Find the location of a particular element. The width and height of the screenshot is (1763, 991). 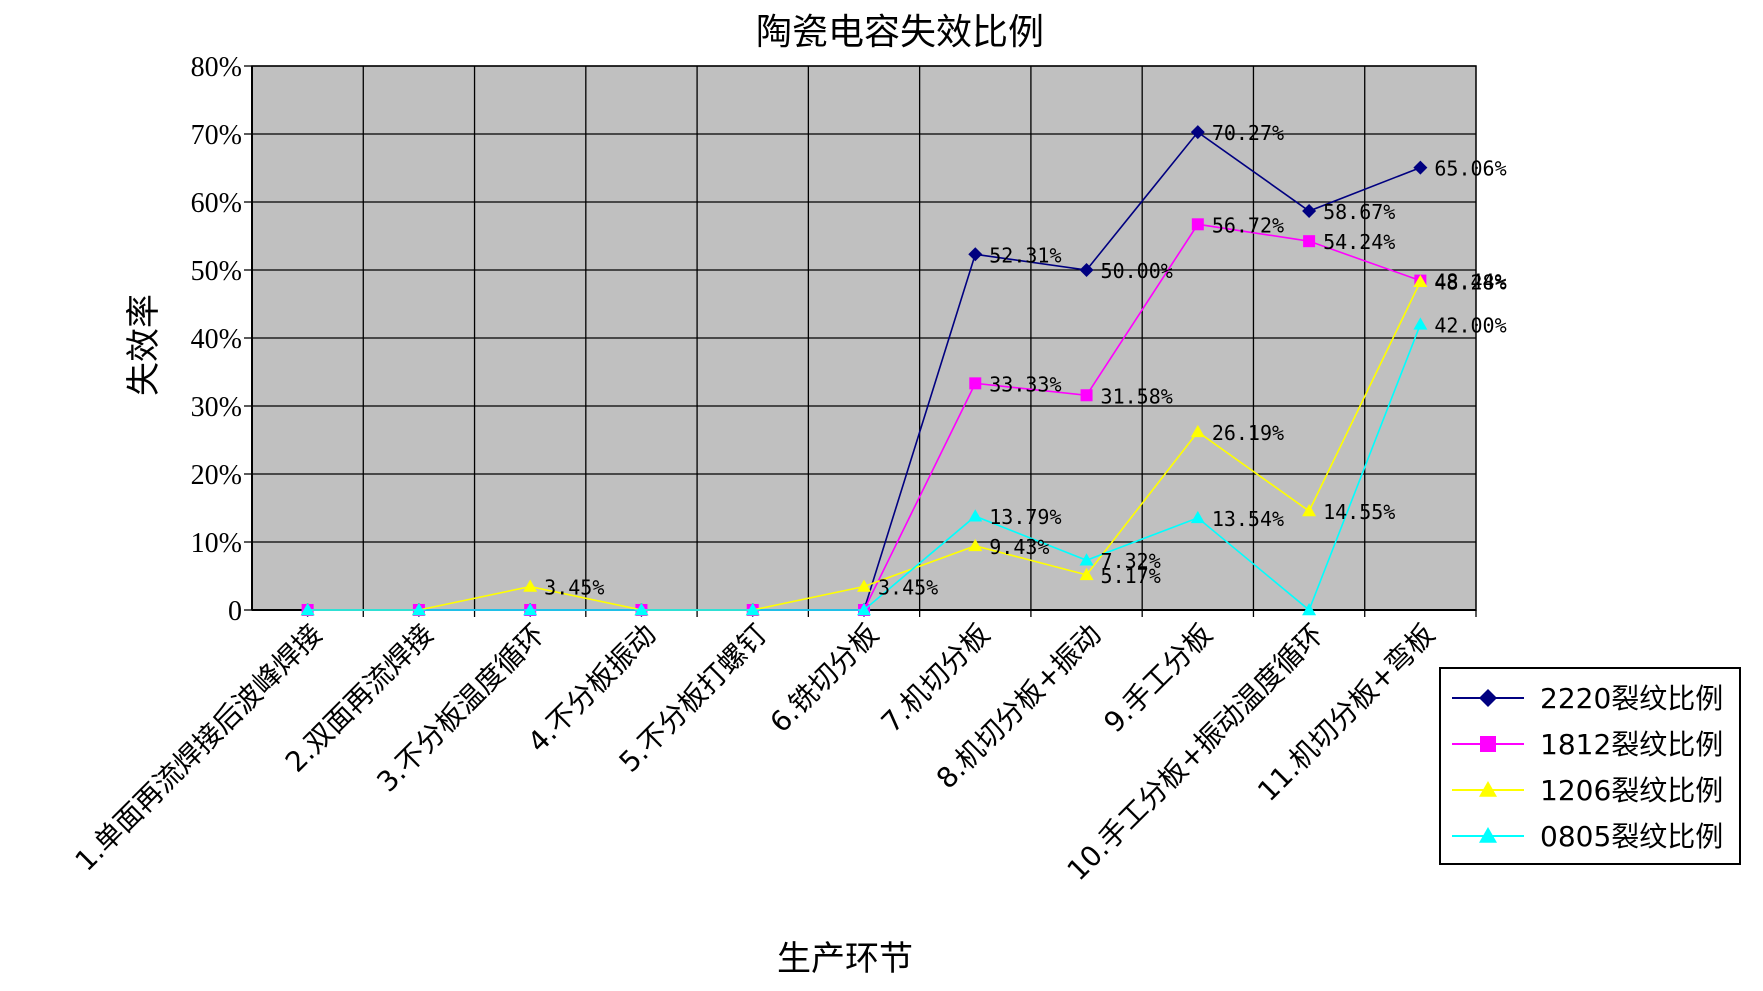

y-tick-label: 50% is located at coordinates (216, 271).